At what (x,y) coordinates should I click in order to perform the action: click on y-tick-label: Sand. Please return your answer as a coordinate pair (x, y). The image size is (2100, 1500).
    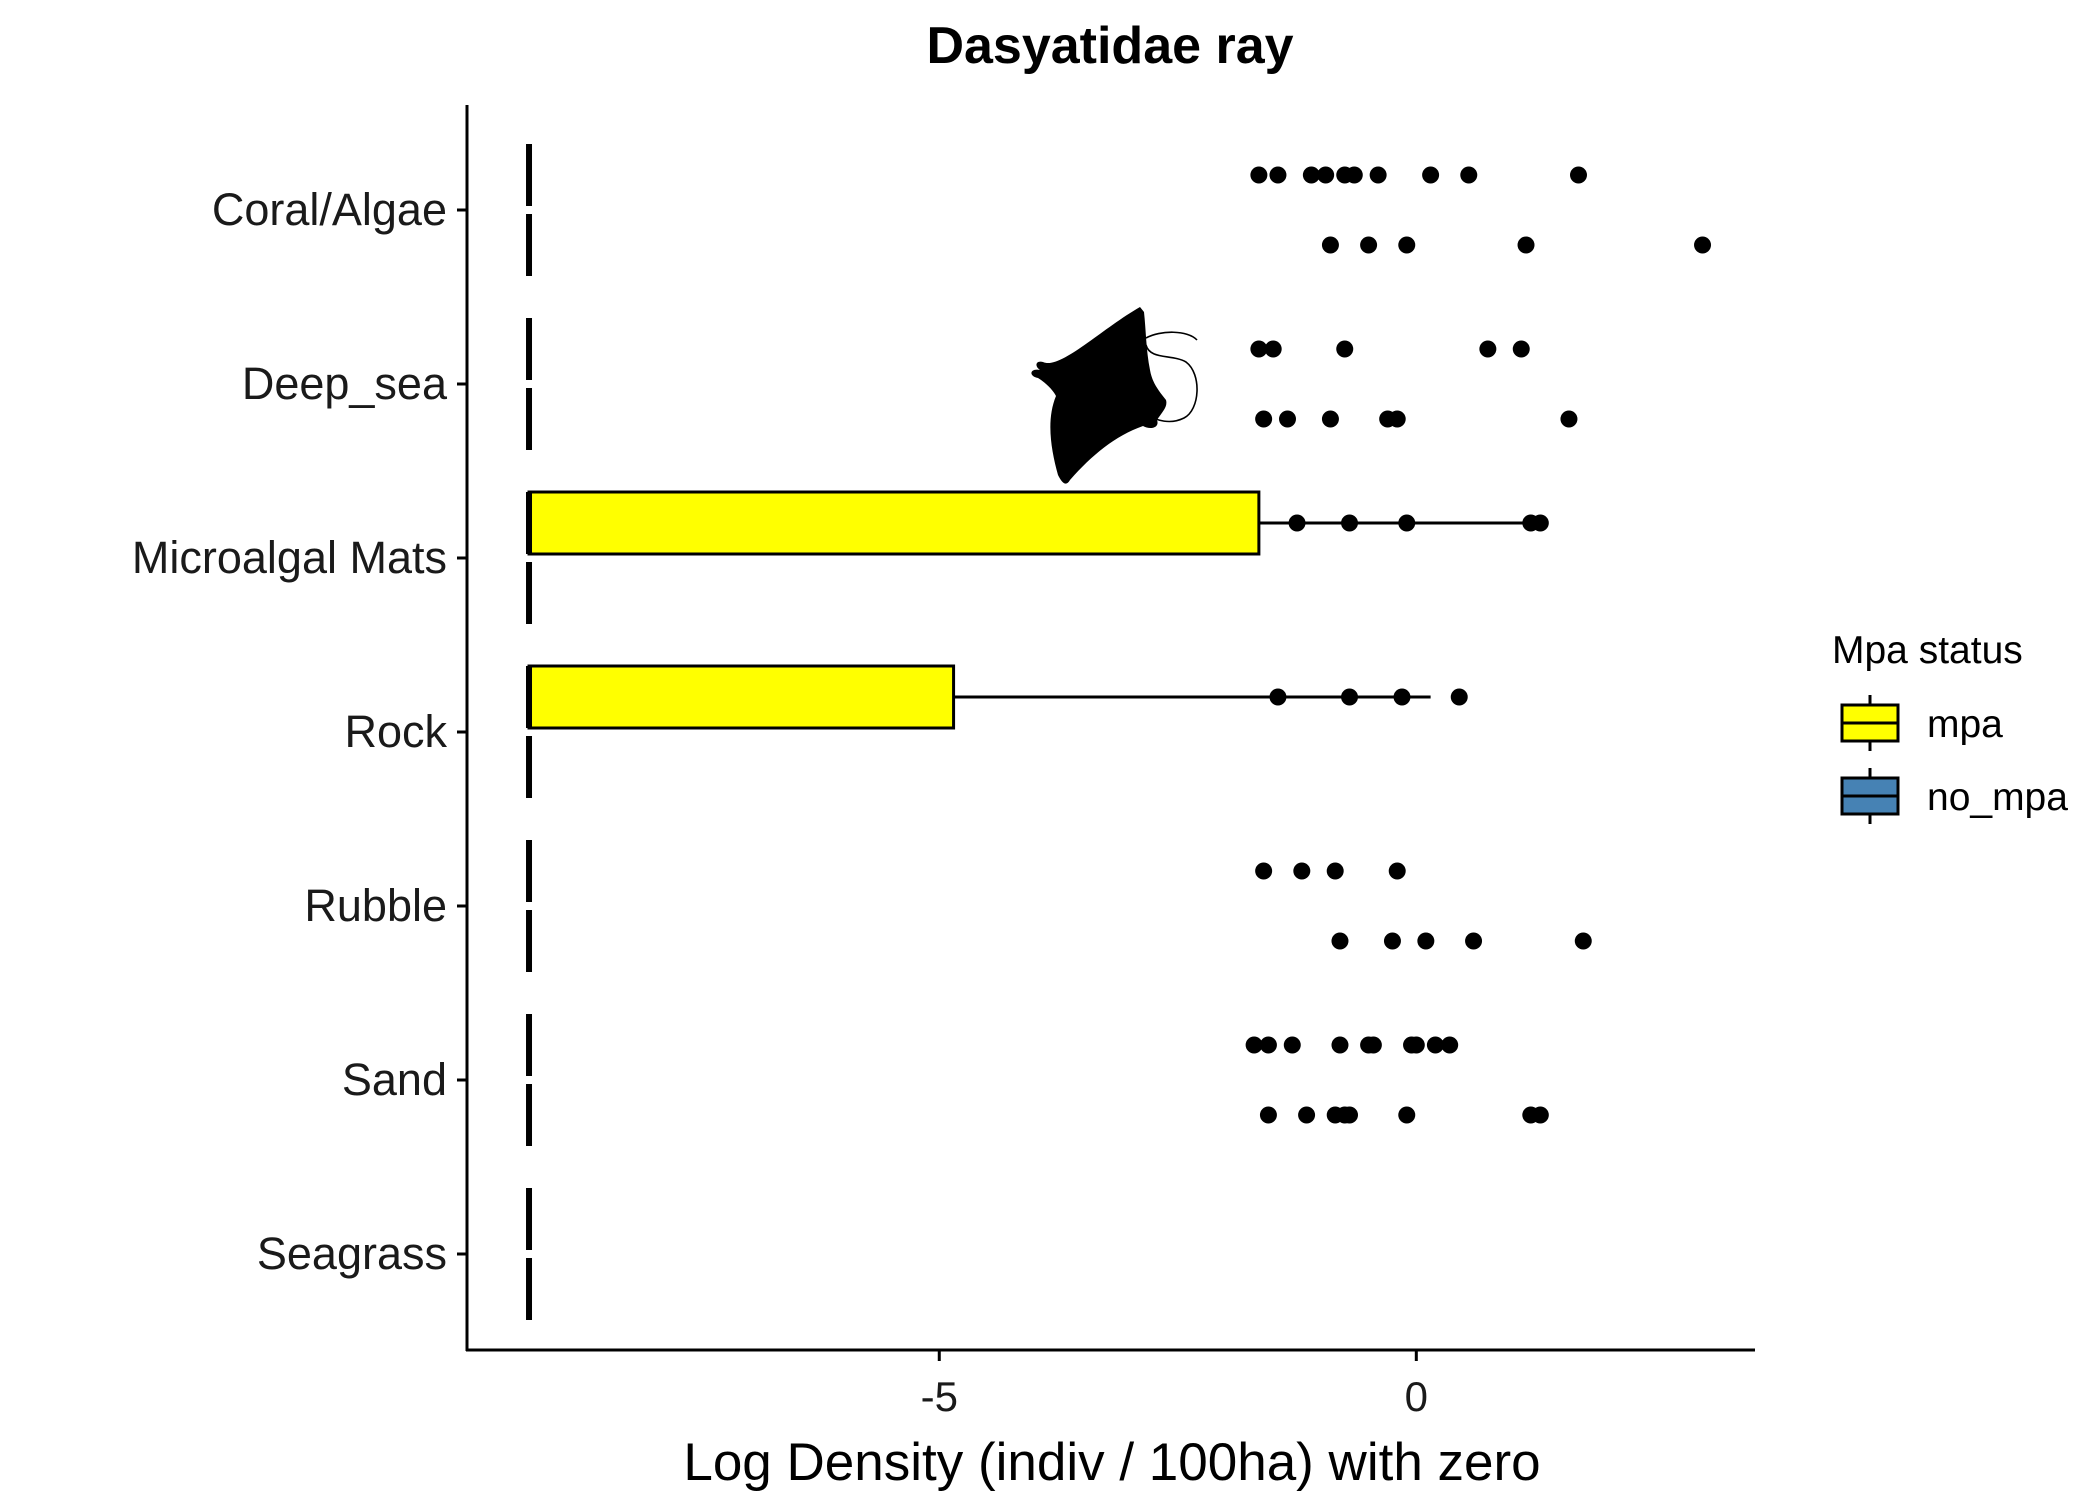
    Looking at the image, I should click on (394, 1079).